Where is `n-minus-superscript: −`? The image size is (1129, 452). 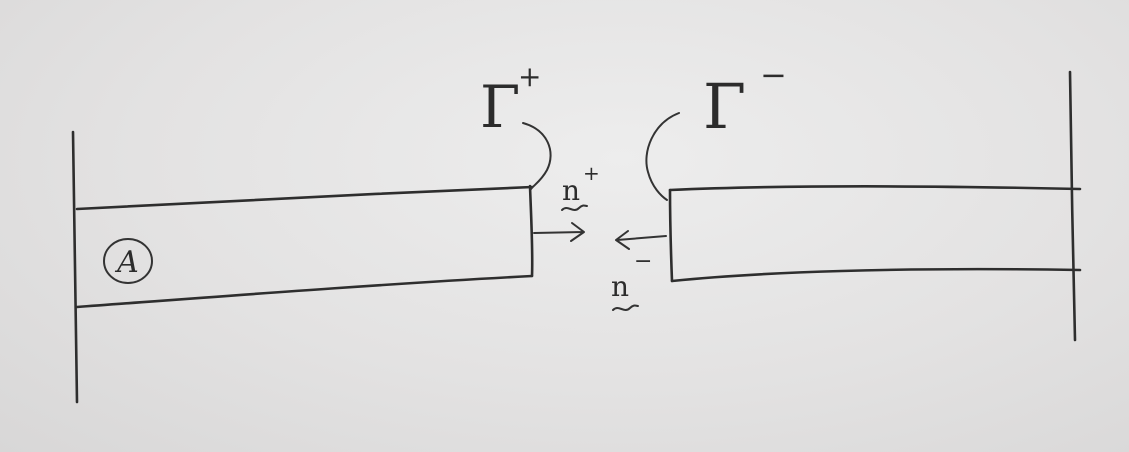 n-minus-superscript: − is located at coordinates (643, 261).